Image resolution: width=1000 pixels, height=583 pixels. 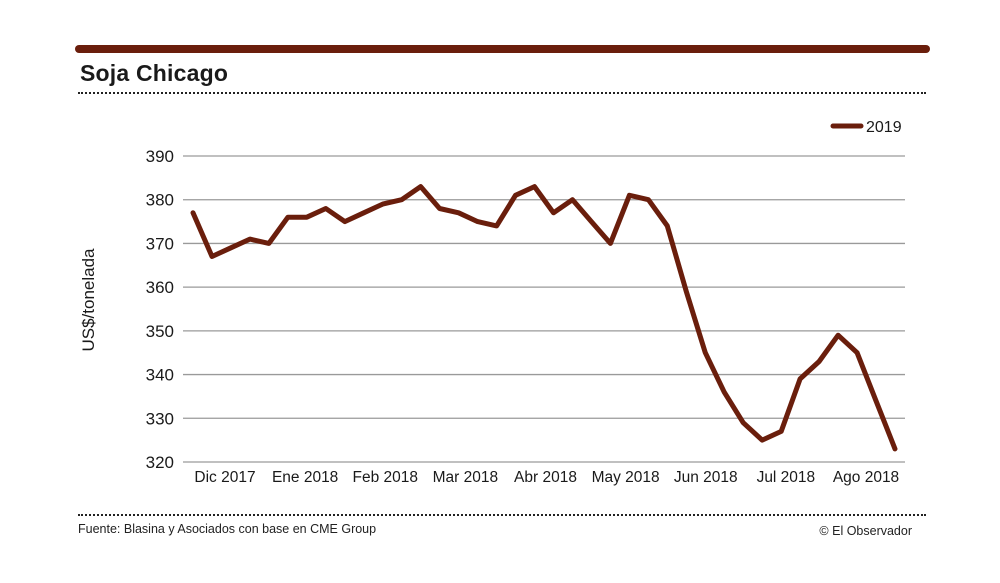 What do you see at coordinates (865, 531) in the screenshot?
I see `credit-note: © El Observador` at bounding box center [865, 531].